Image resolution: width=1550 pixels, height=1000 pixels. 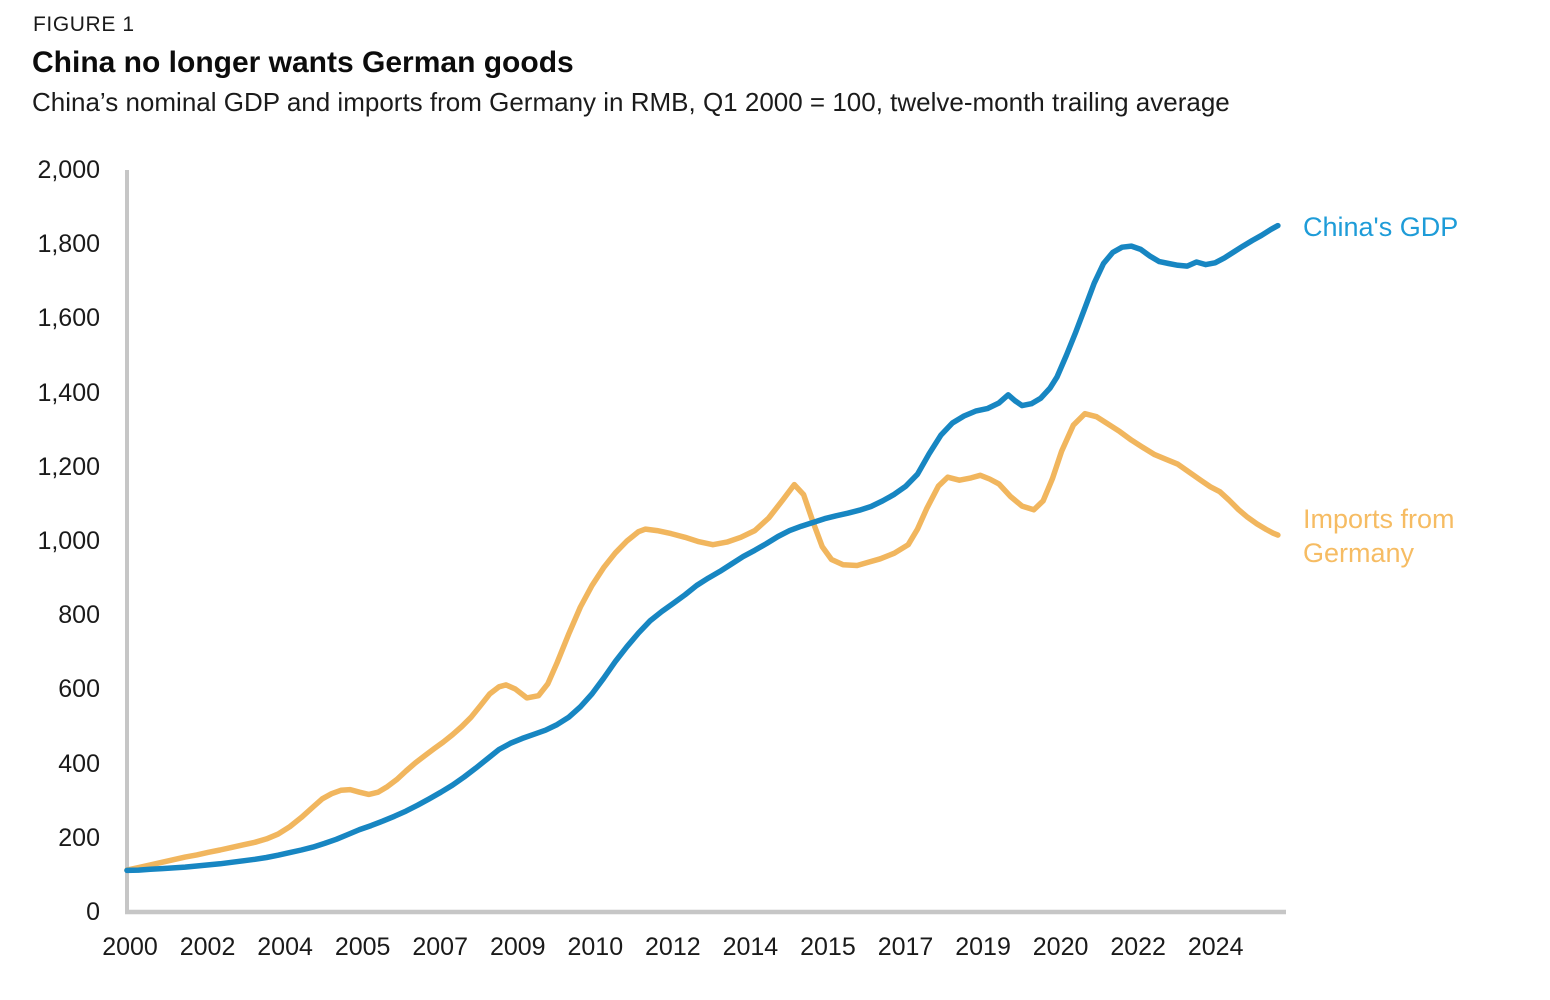 I want to click on y-axis-tick-label: 800, so click(x=79, y=615).